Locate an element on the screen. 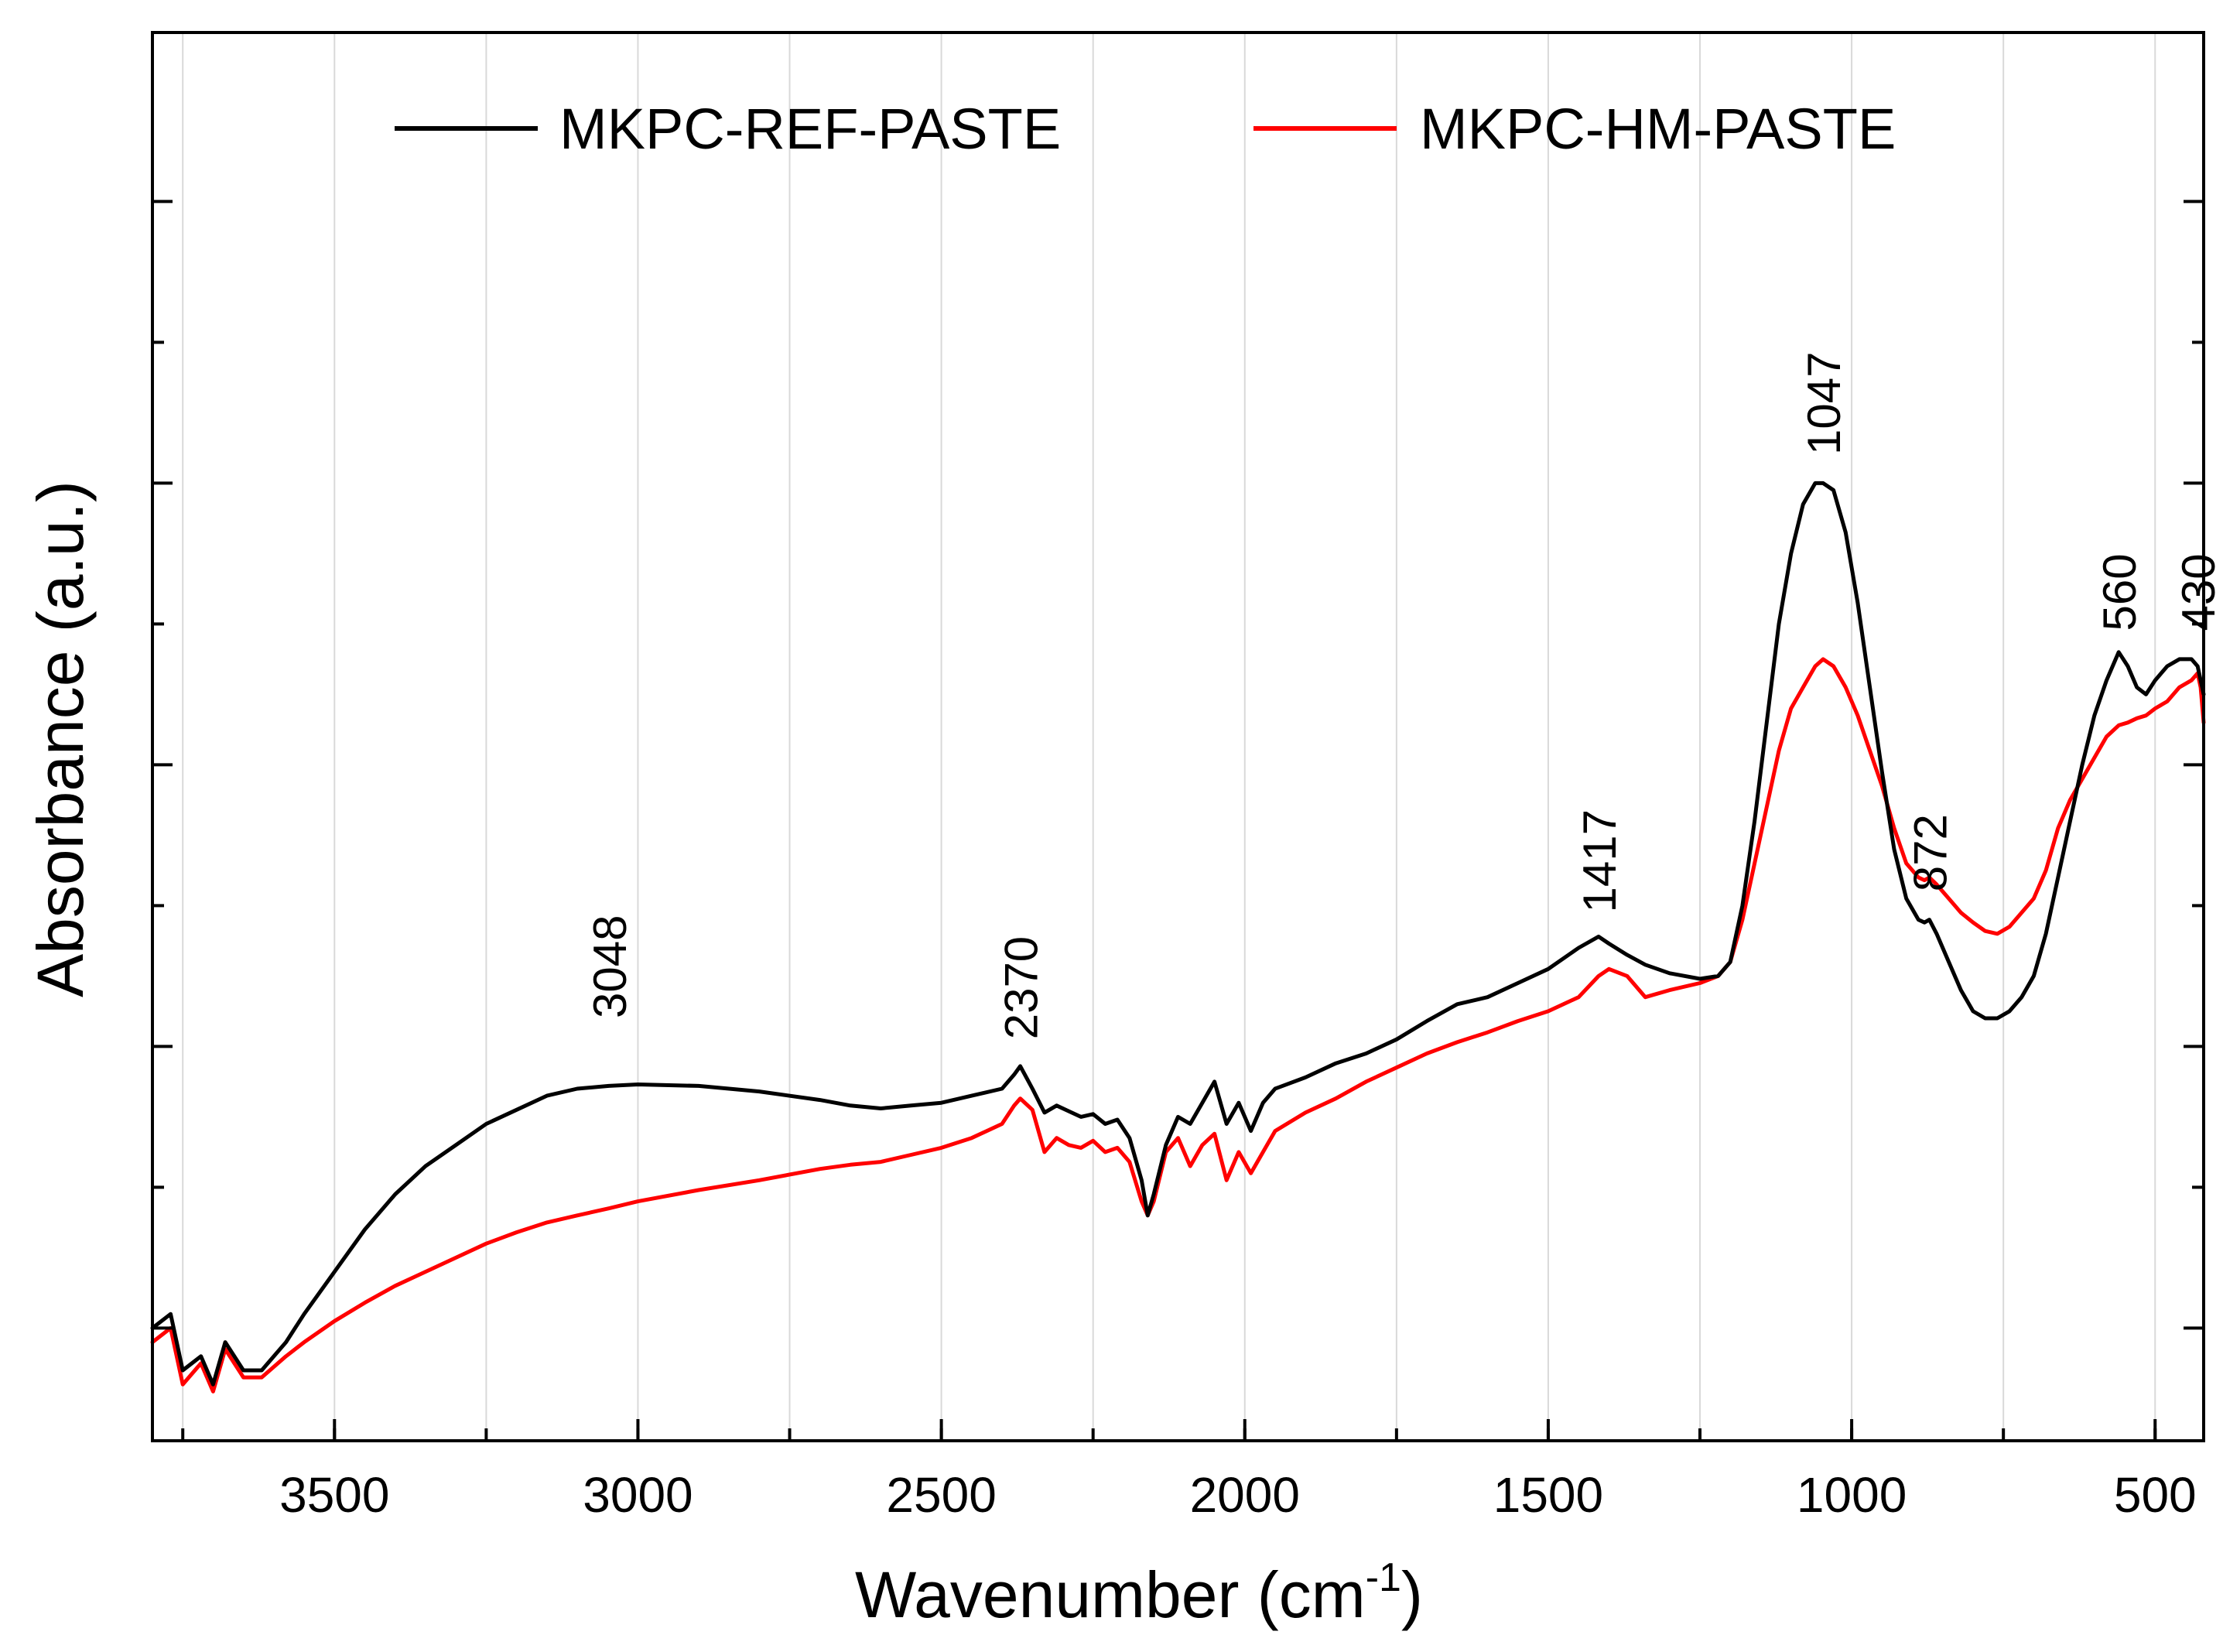 This screenshot has height=1652, width=2223. x-tick-label: 3000 is located at coordinates (638, 1495).